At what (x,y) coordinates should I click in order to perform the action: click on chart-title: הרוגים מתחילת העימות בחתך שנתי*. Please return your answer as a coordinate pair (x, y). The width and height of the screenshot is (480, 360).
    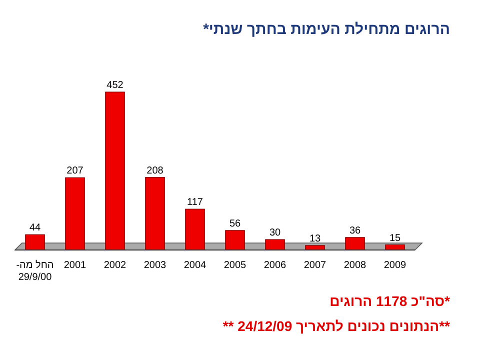
    Looking at the image, I should click on (326, 29).